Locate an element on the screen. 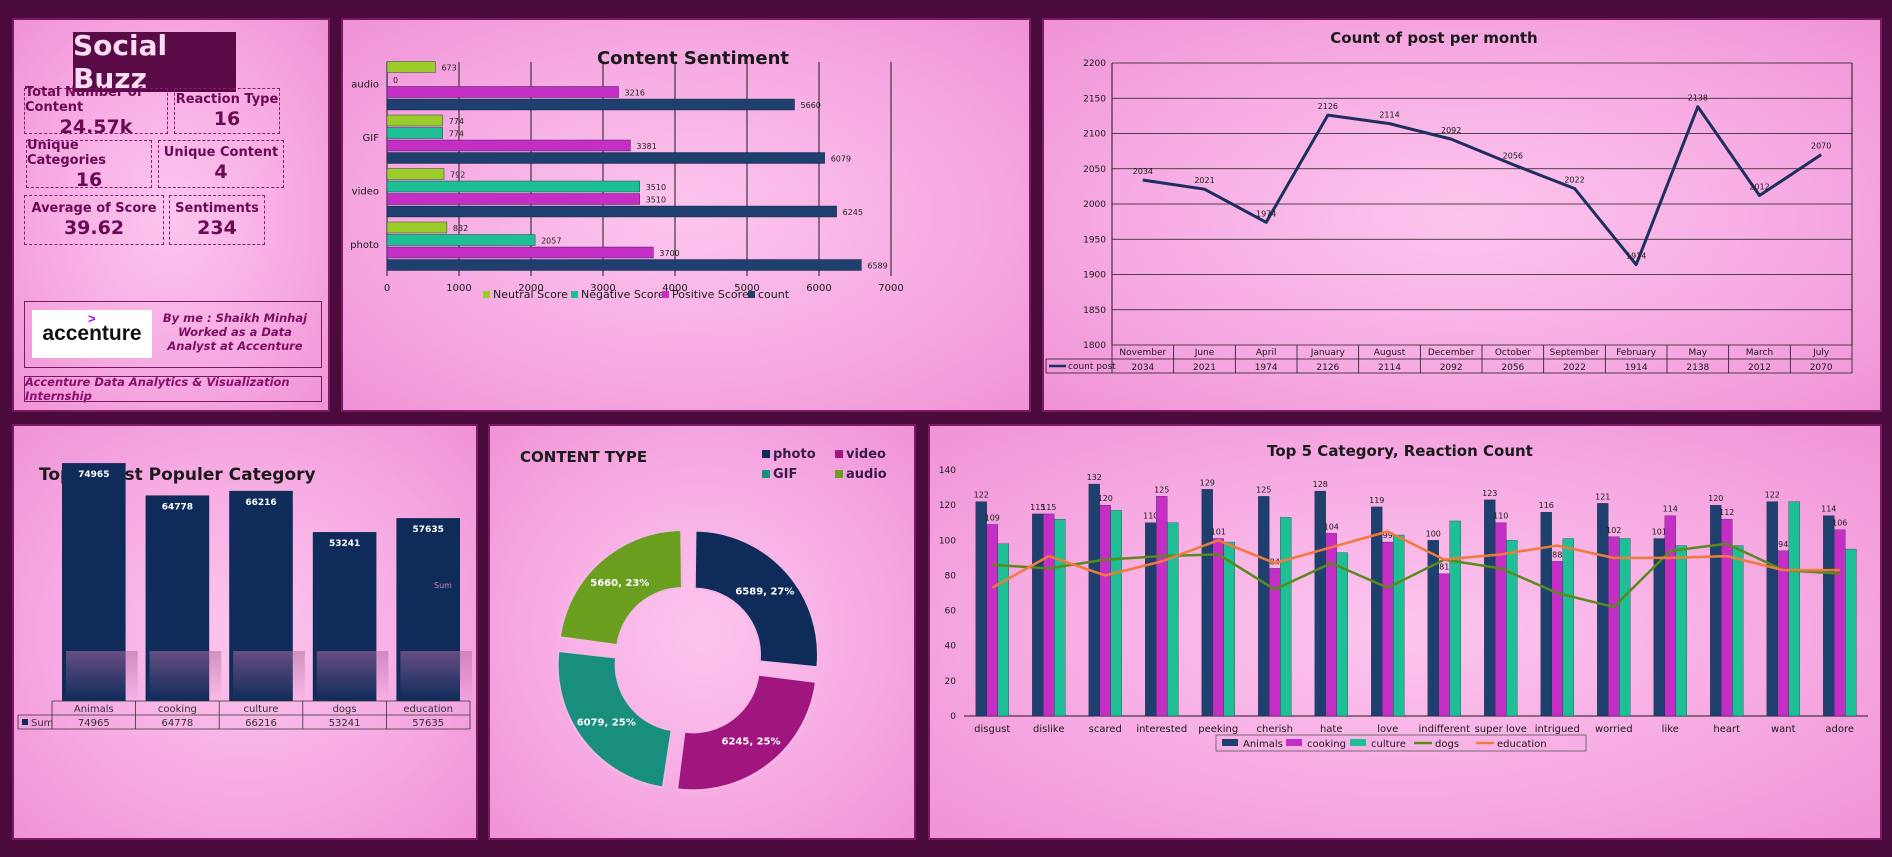 The image size is (1892, 857). x-category-label: disgust is located at coordinates (992, 729).